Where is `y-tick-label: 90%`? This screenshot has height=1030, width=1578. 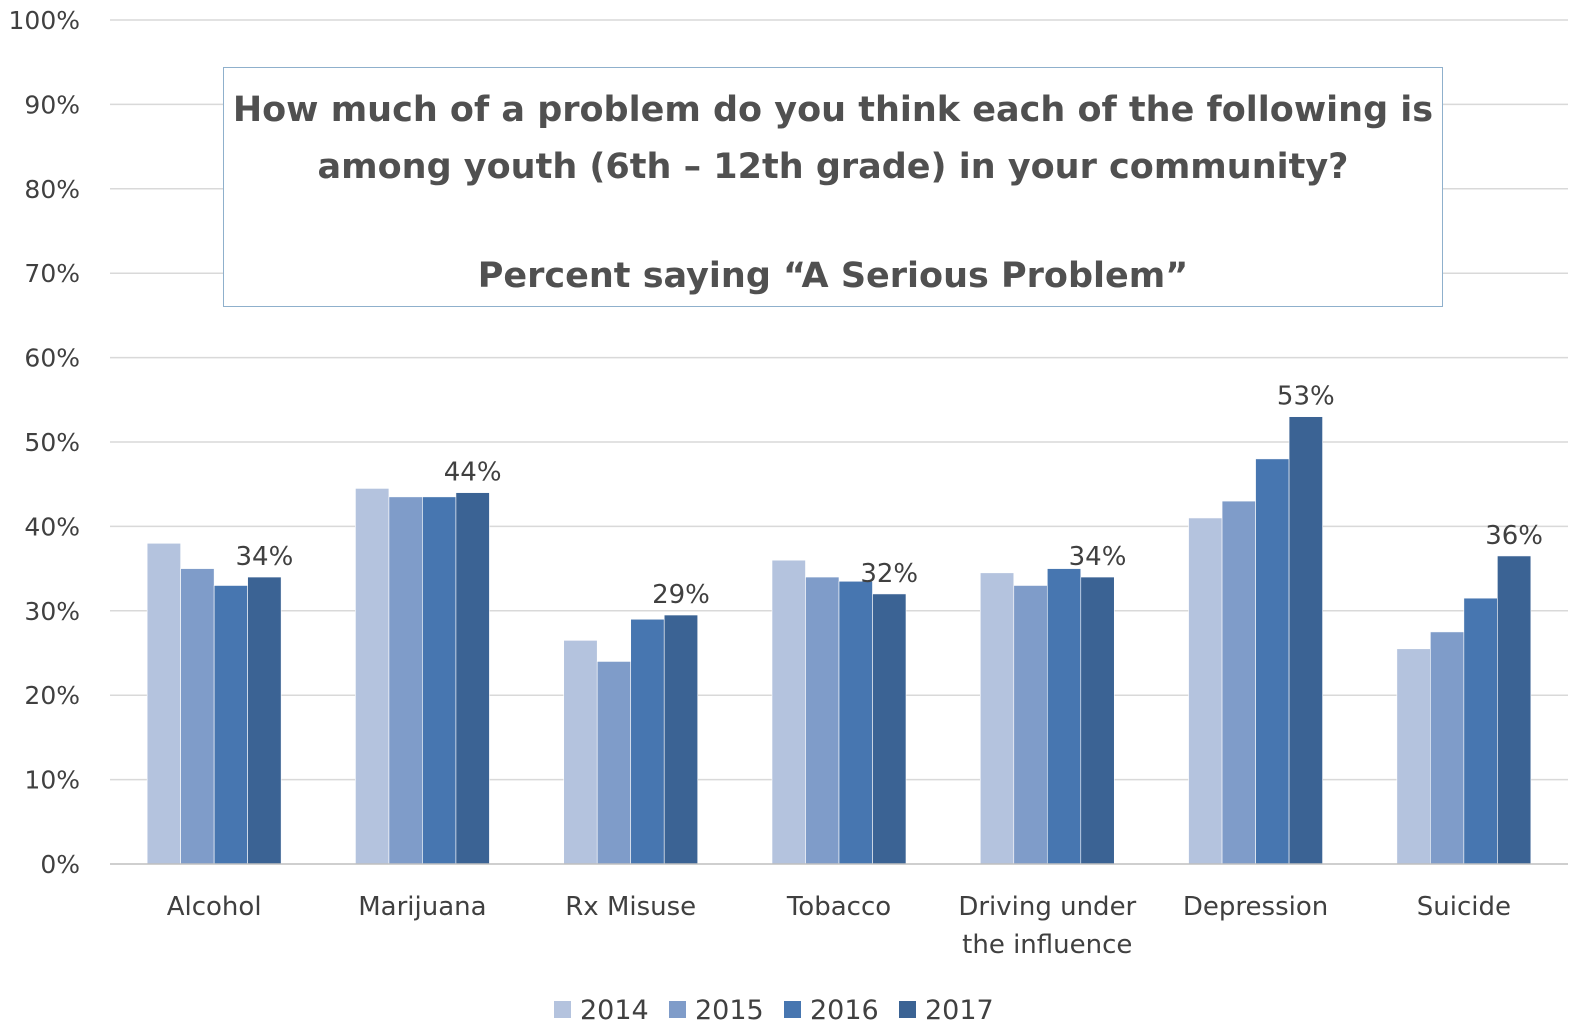
y-tick-label: 90% is located at coordinates (52, 104).